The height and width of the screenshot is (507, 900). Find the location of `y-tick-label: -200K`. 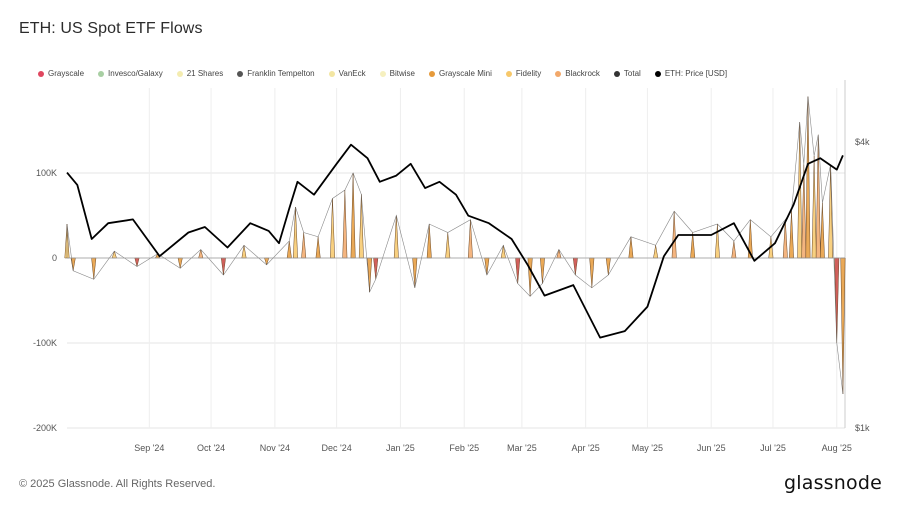

y-tick-label: -200K is located at coordinates (45, 428).